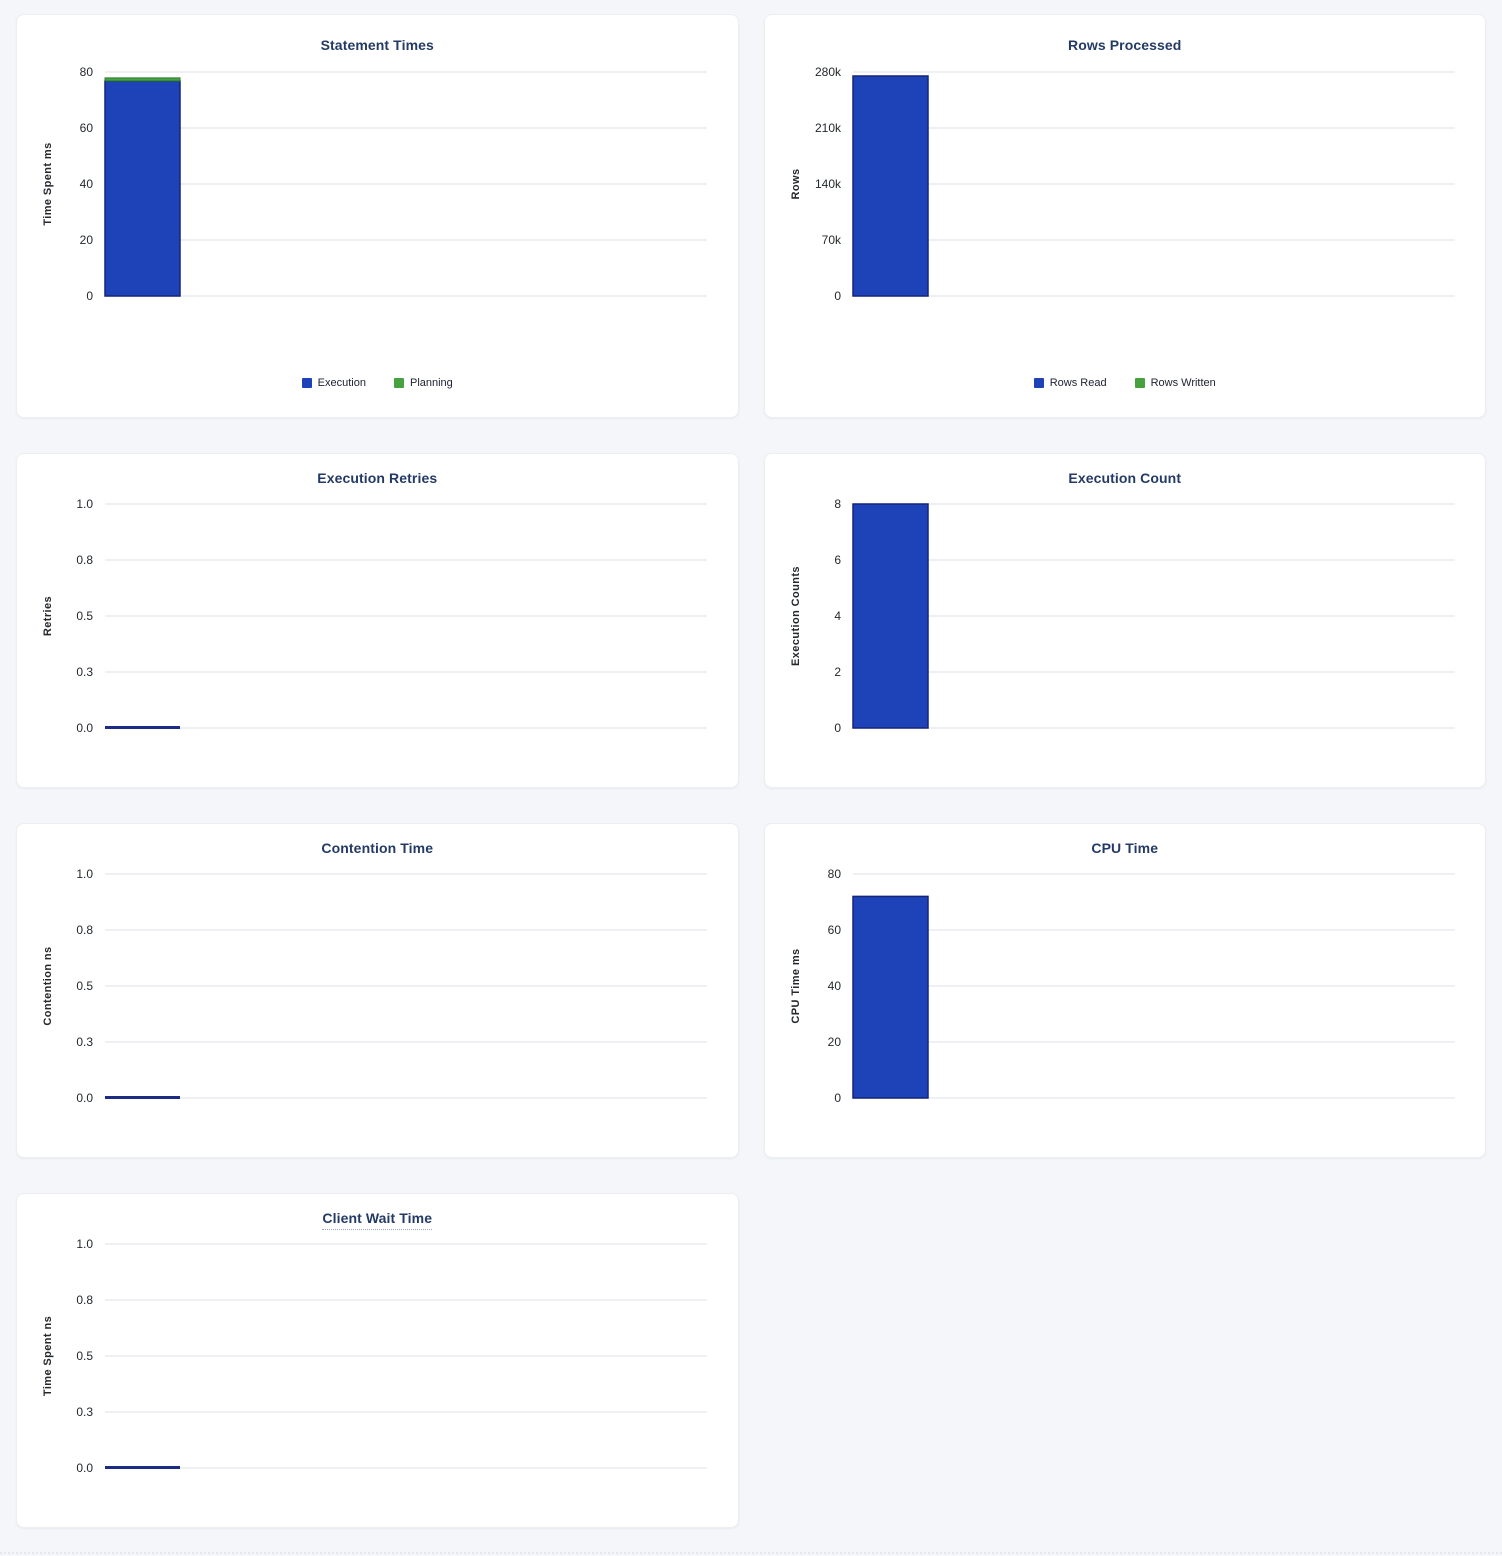 The height and width of the screenshot is (1556, 1502). I want to click on legend-label: Execution, so click(341, 383).